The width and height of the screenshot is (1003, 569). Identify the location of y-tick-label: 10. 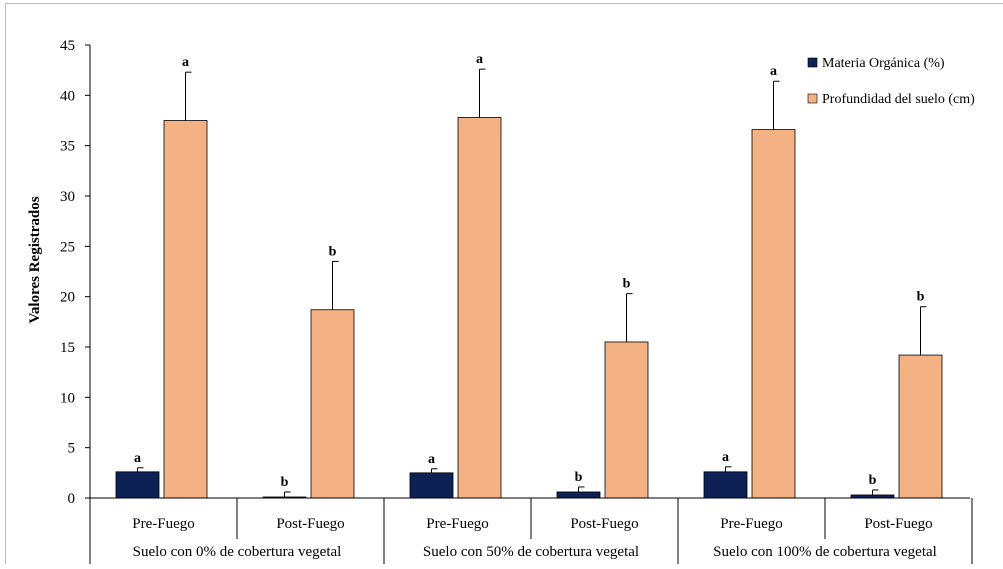
(67, 398).